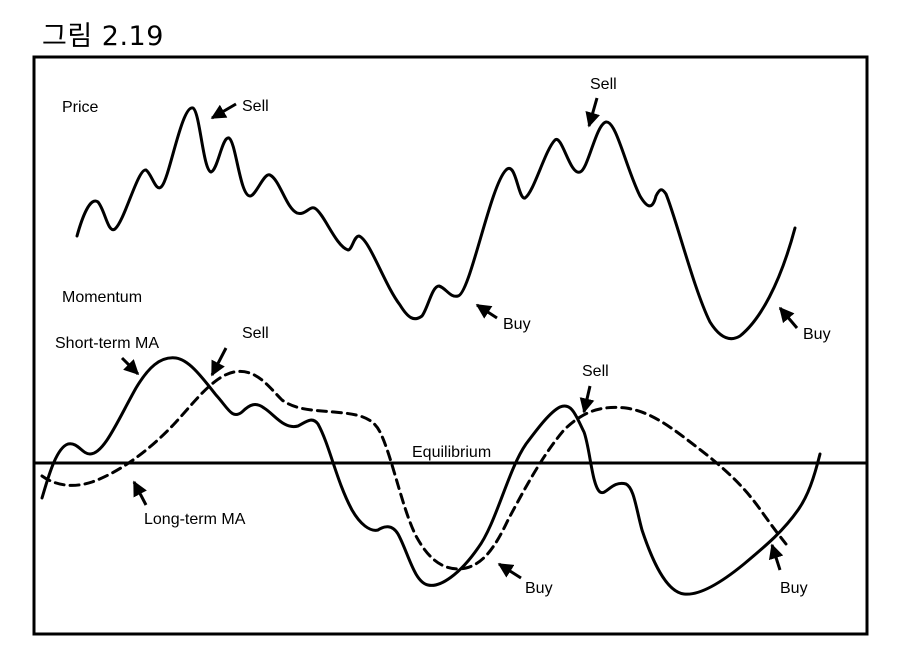  Describe the element at coordinates (794, 588) in the screenshot. I see `momentum-buy-label-2: Buy` at that location.